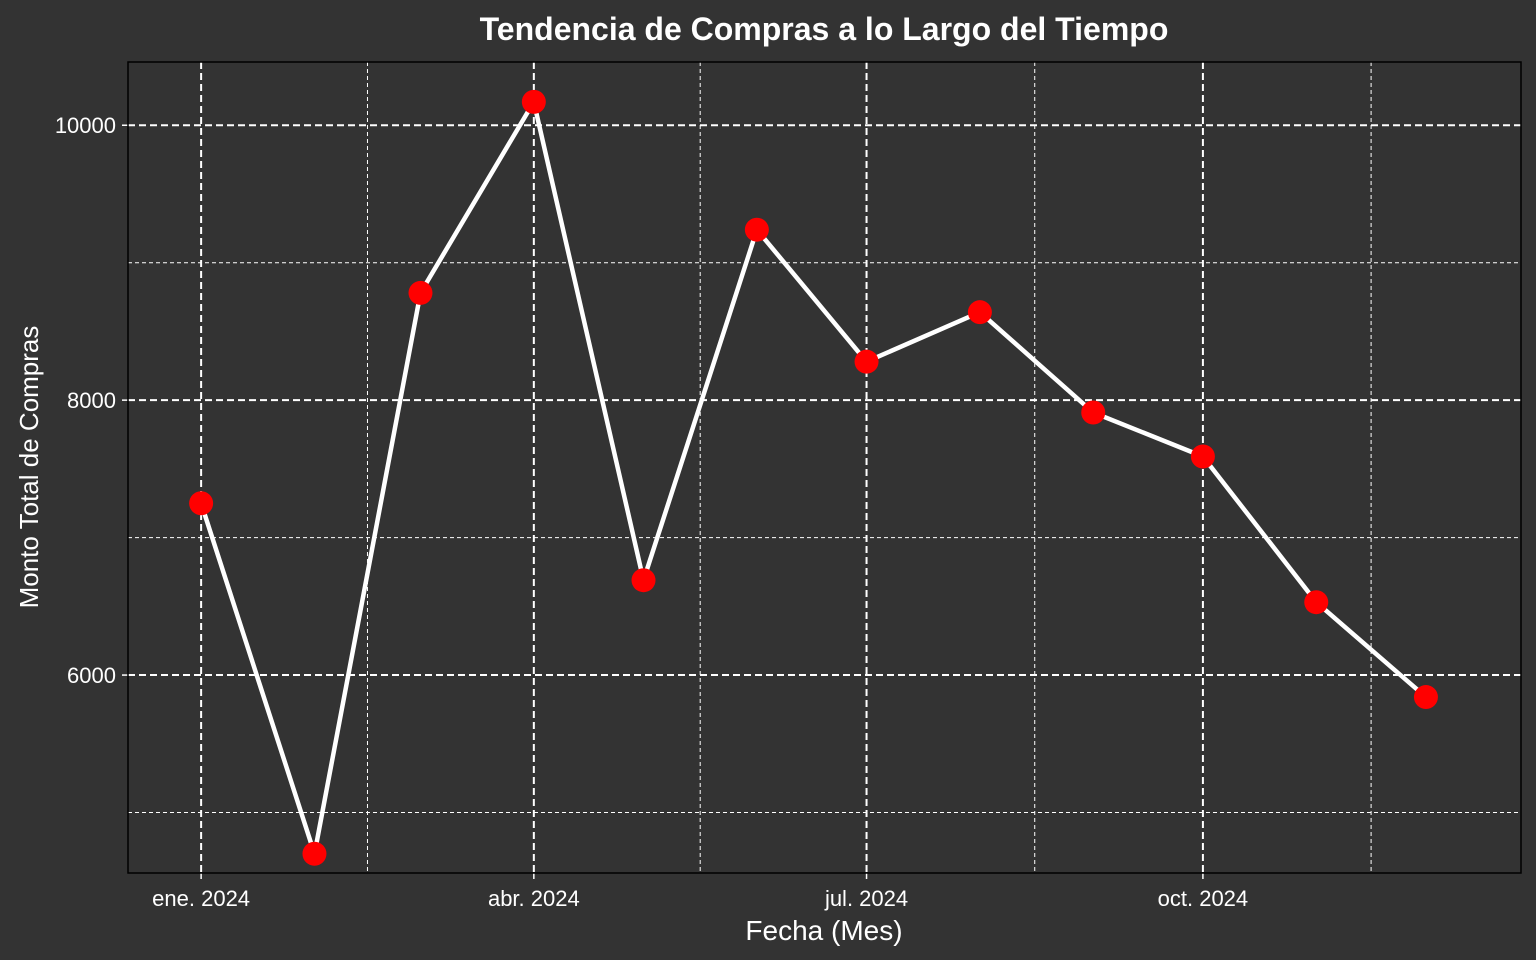 This screenshot has height=960, width=1536. What do you see at coordinates (91, 400) in the screenshot?
I see `y-tick-label: 8000` at bounding box center [91, 400].